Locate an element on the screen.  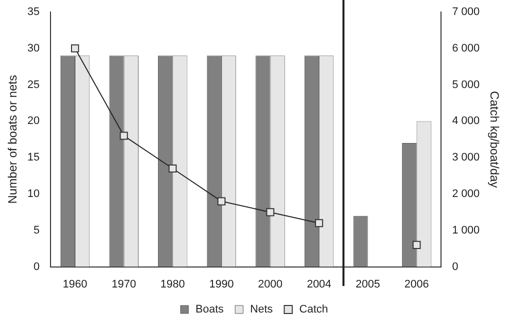
y2-tick-label: 0 is located at coordinates (455, 266).